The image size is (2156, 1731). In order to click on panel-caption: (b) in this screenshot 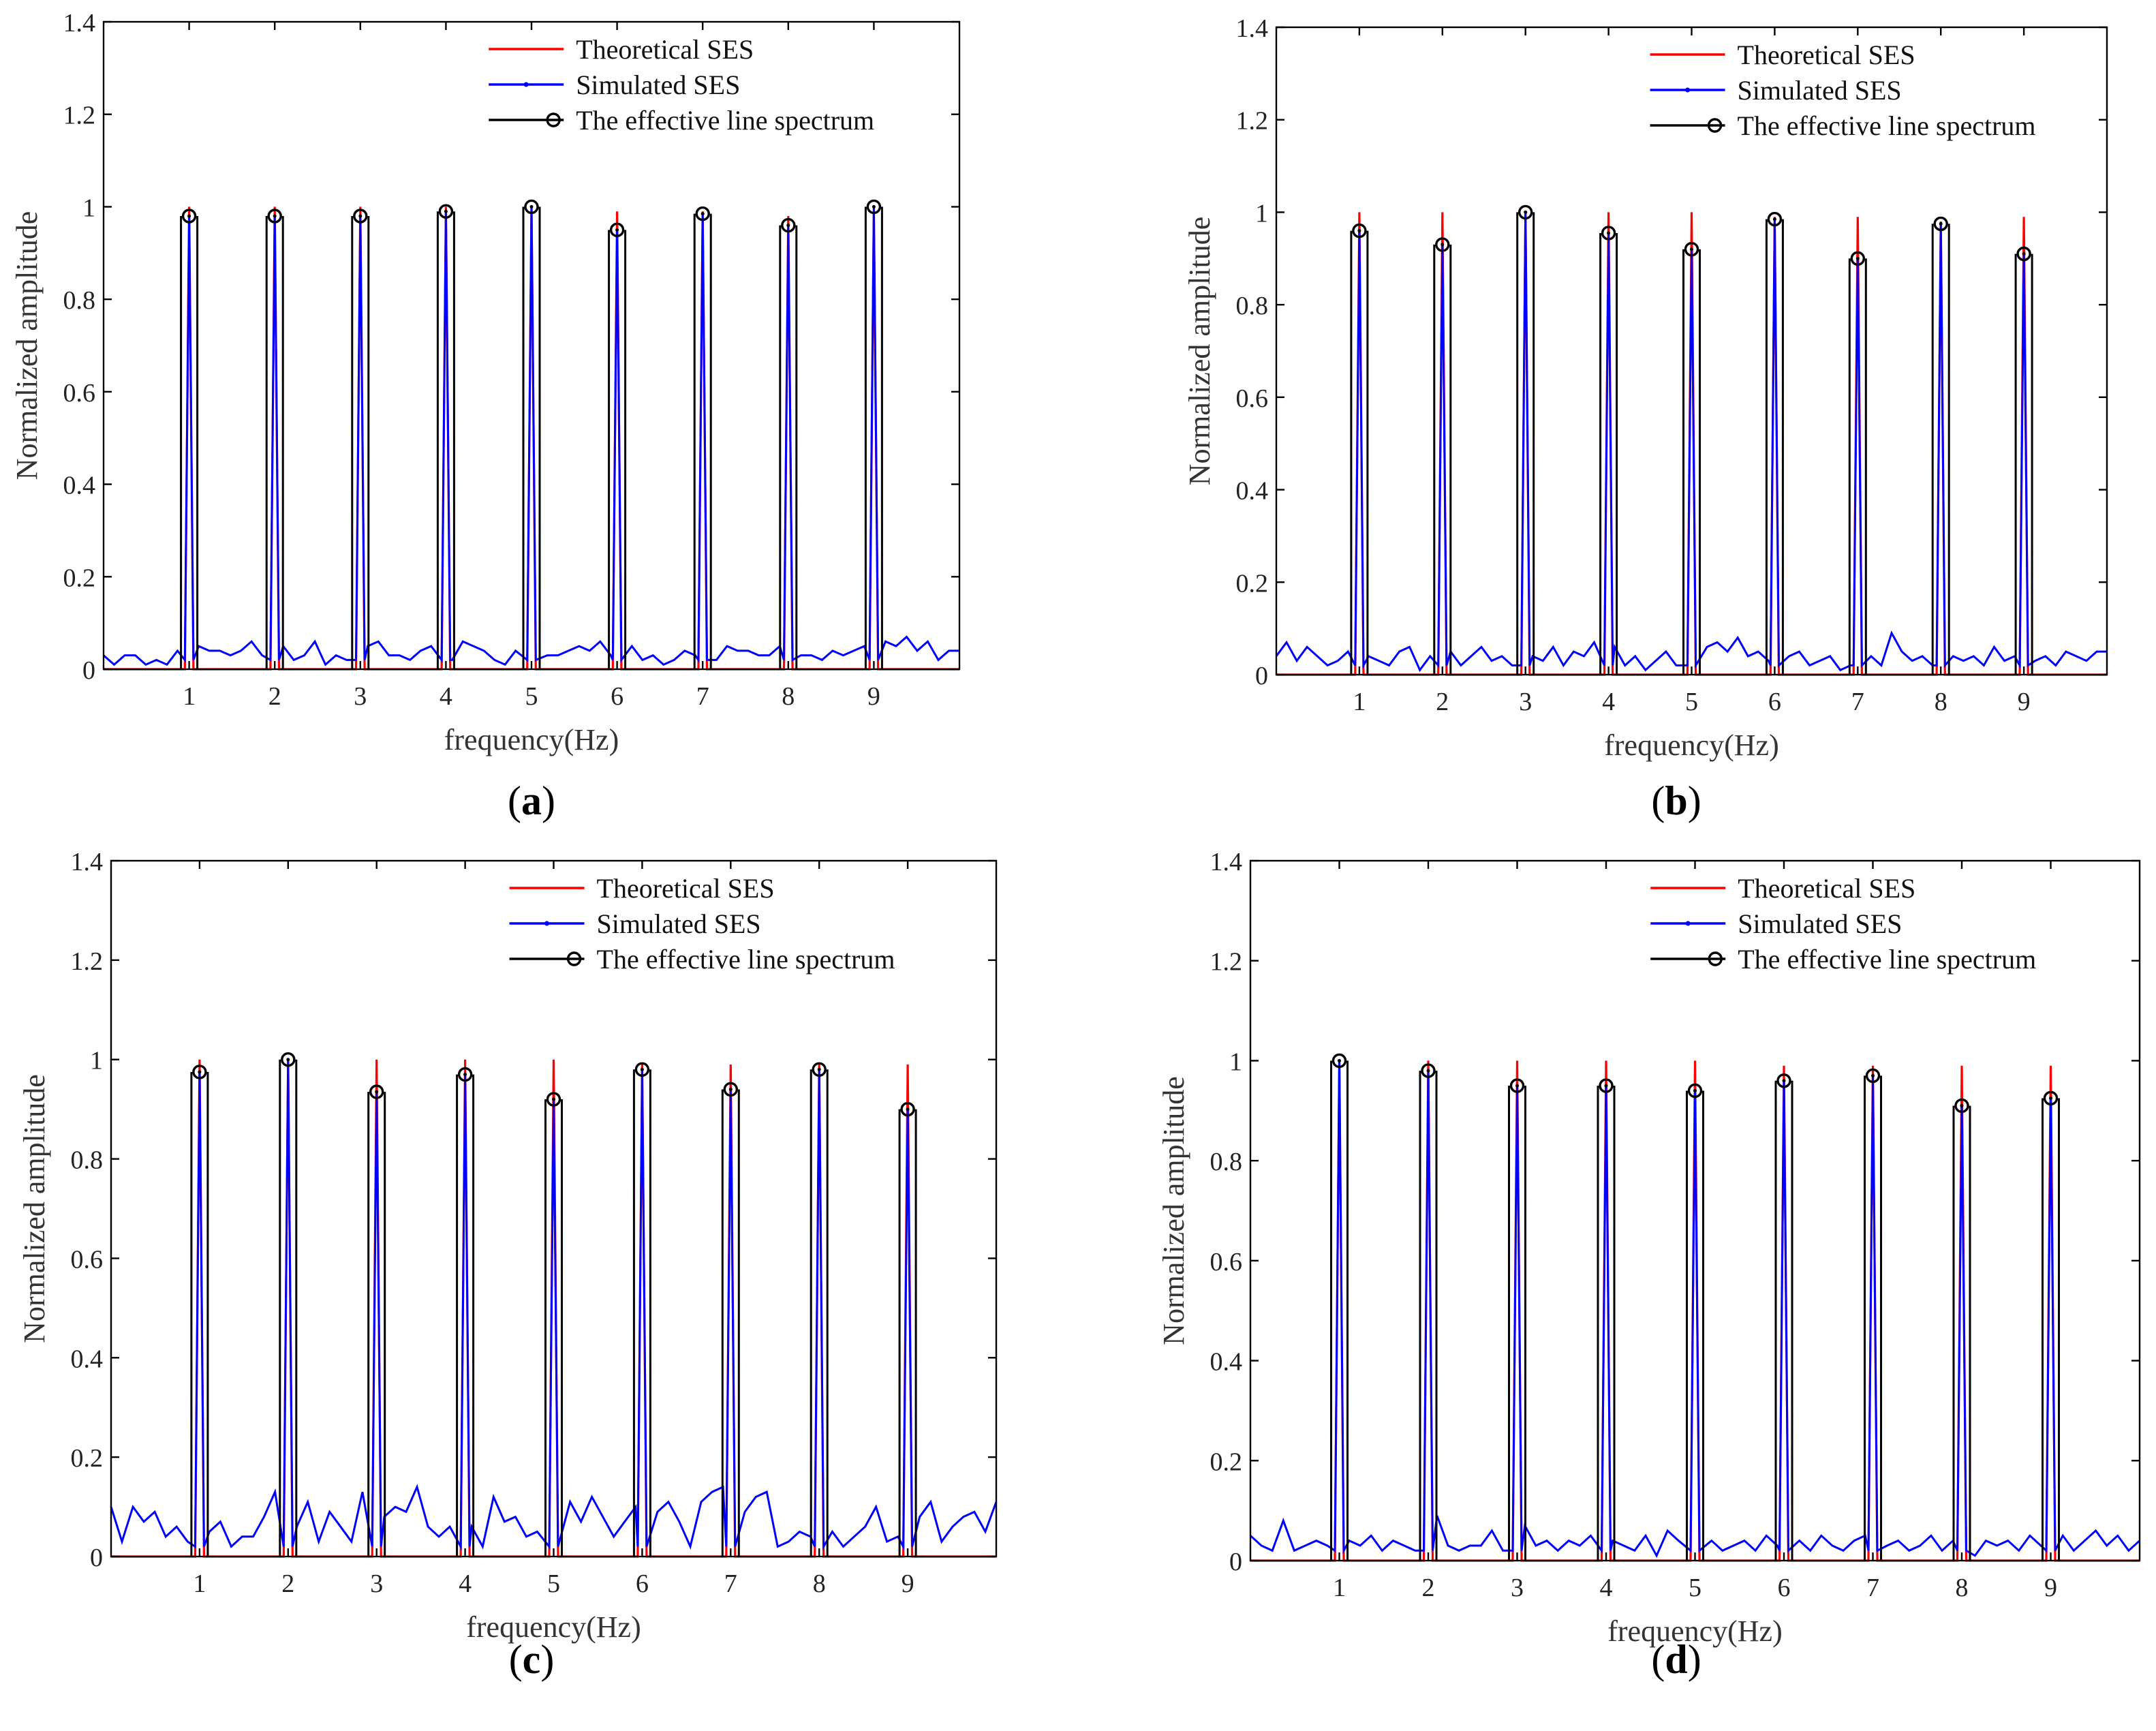, I will do `click(1676, 800)`.